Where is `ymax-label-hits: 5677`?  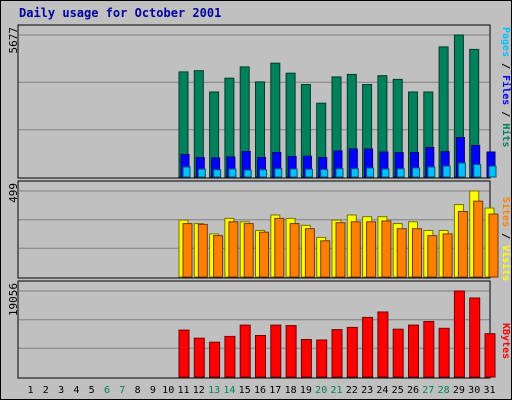
ymax-label-hits: 5677 is located at coordinates (13, 40).